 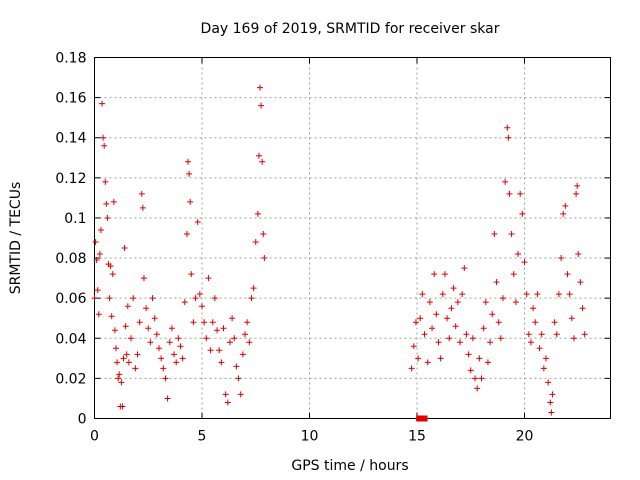 What do you see at coordinates (70, 179) in the screenshot?
I see `y-tick-label: 0.12` at bounding box center [70, 179].